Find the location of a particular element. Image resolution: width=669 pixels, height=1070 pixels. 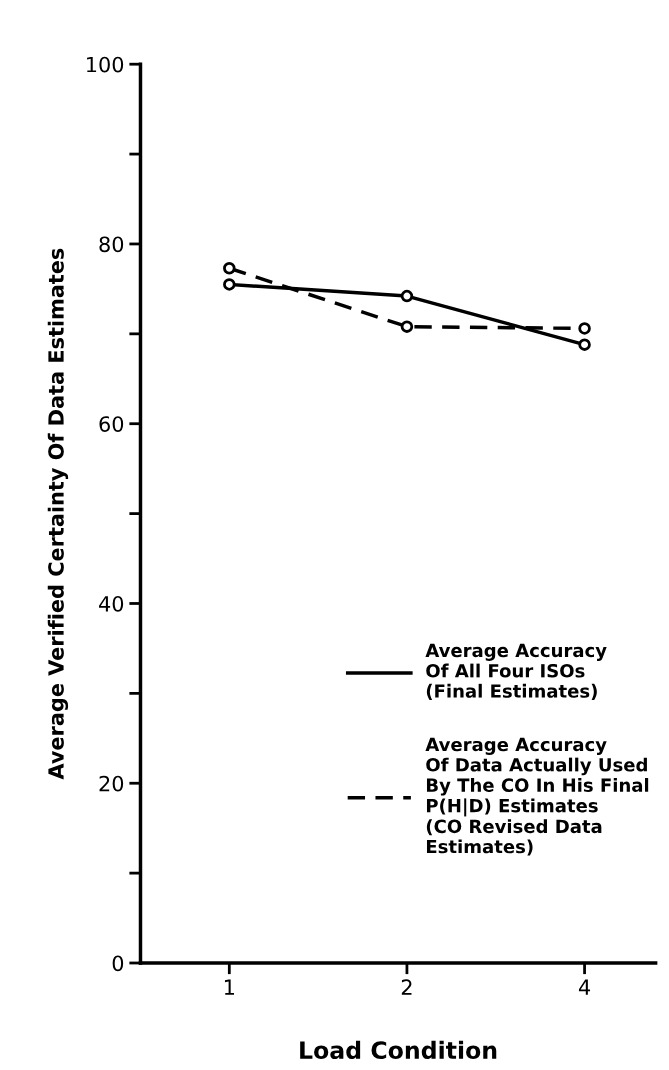

y-tick-label: 100 is located at coordinates (105, 64).